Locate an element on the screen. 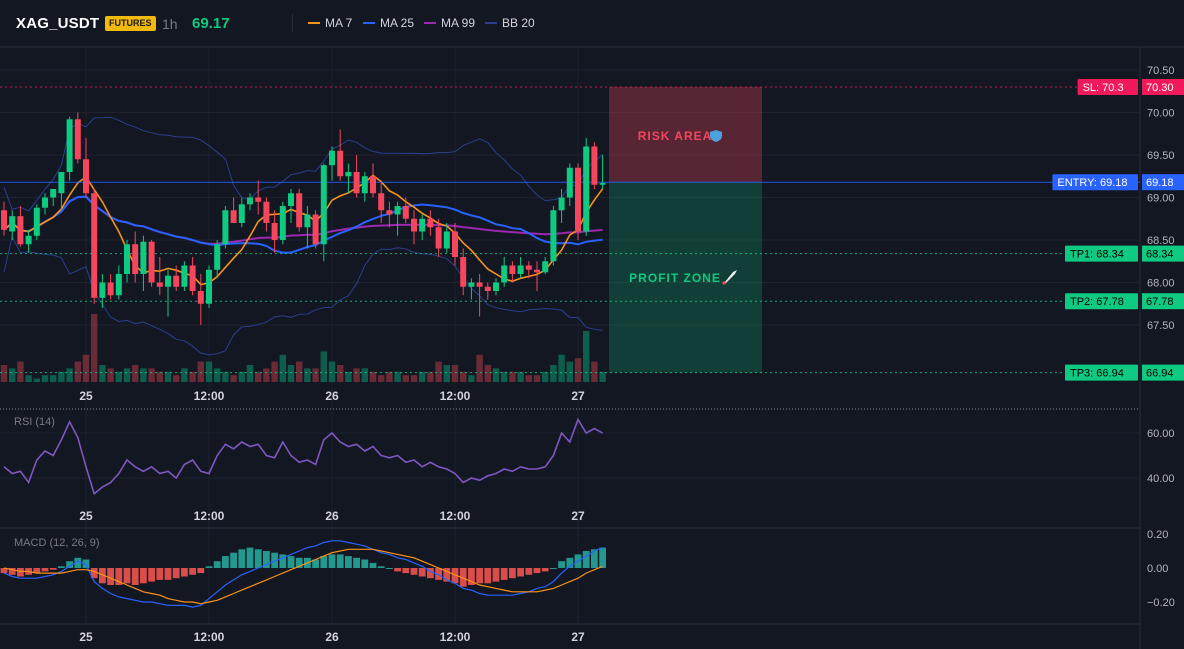 The height and width of the screenshot is (649, 1184). macd-time-label: 26 is located at coordinates (332, 637).